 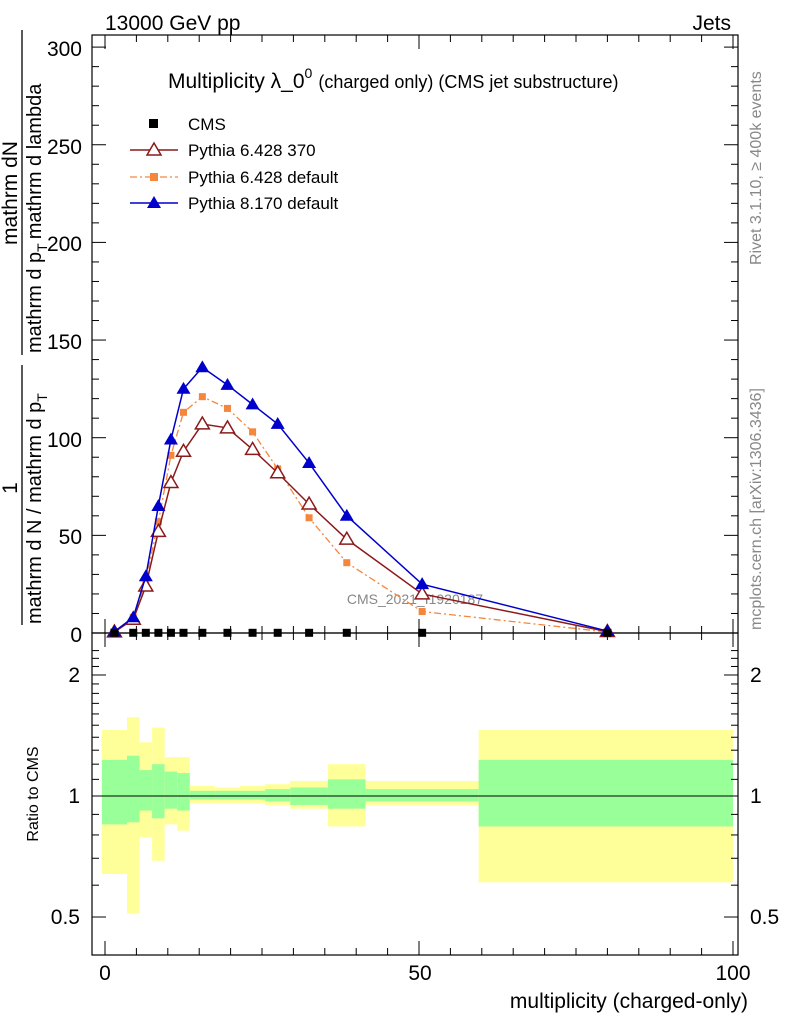 What do you see at coordinates (756, 675) in the screenshot?
I see `ratio-tick-label-right: 2` at bounding box center [756, 675].